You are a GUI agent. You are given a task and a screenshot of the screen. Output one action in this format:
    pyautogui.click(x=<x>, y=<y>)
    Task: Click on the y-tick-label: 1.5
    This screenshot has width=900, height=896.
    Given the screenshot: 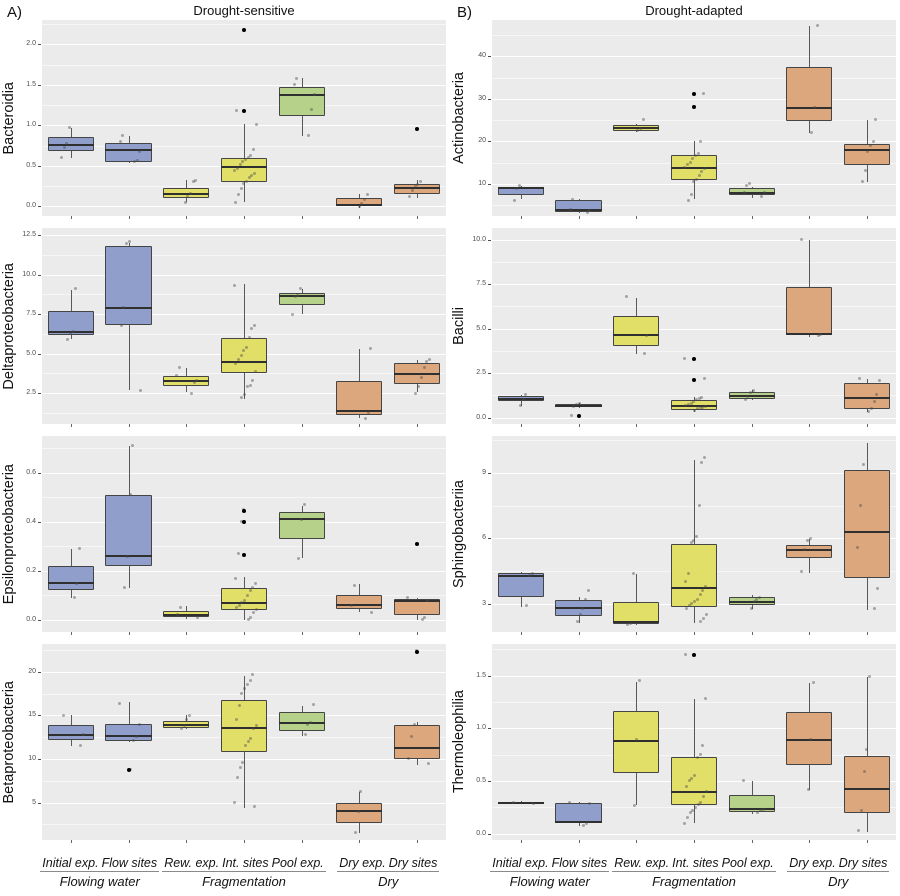 What is the action you would take?
    pyautogui.click(x=481, y=675)
    